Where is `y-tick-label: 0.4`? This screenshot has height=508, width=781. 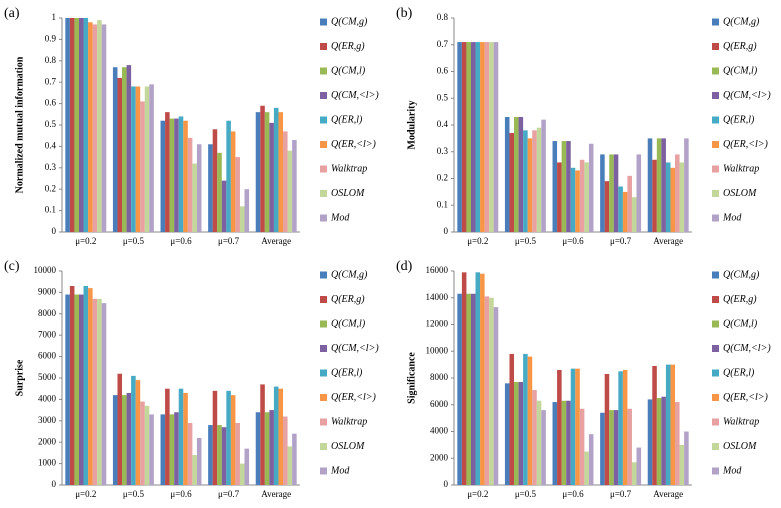 y-tick-label: 0.4 is located at coordinates (51, 145).